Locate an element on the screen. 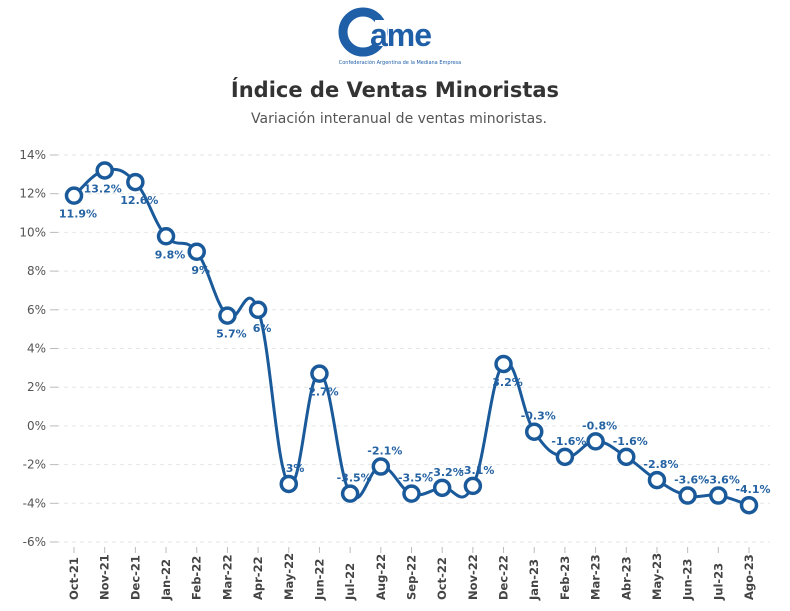 This screenshot has width=790, height=611. y-tick-label: -4% is located at coordinates (34, 503).